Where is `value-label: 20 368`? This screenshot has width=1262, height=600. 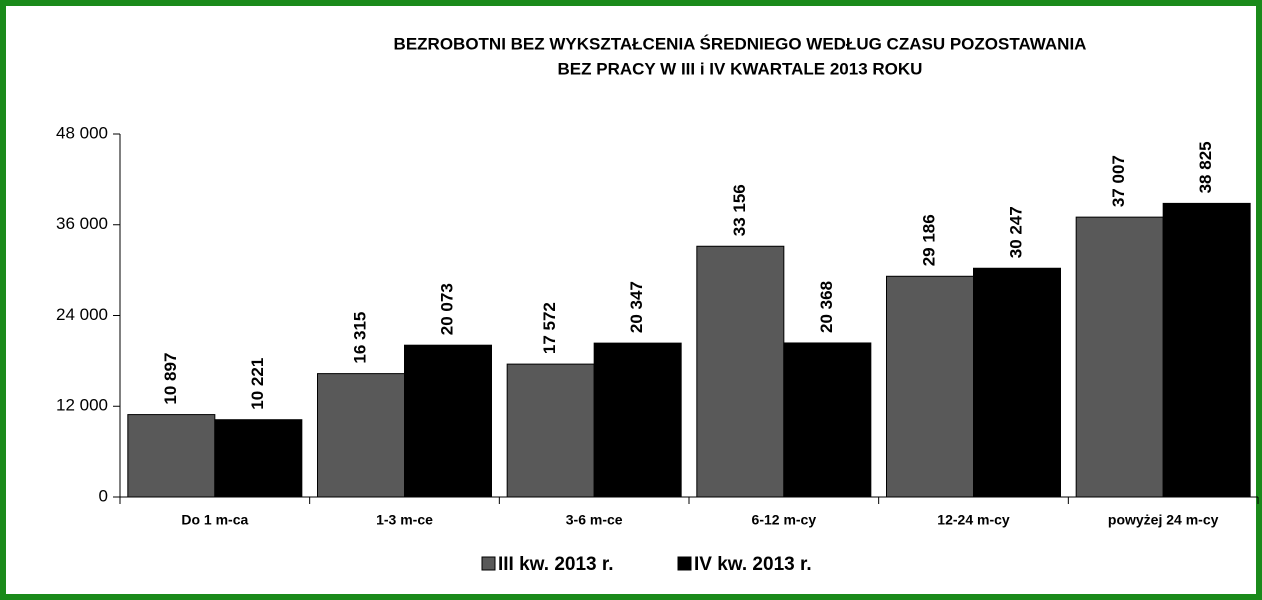 value-label: 20 368 is located at coordinates (826, 307).